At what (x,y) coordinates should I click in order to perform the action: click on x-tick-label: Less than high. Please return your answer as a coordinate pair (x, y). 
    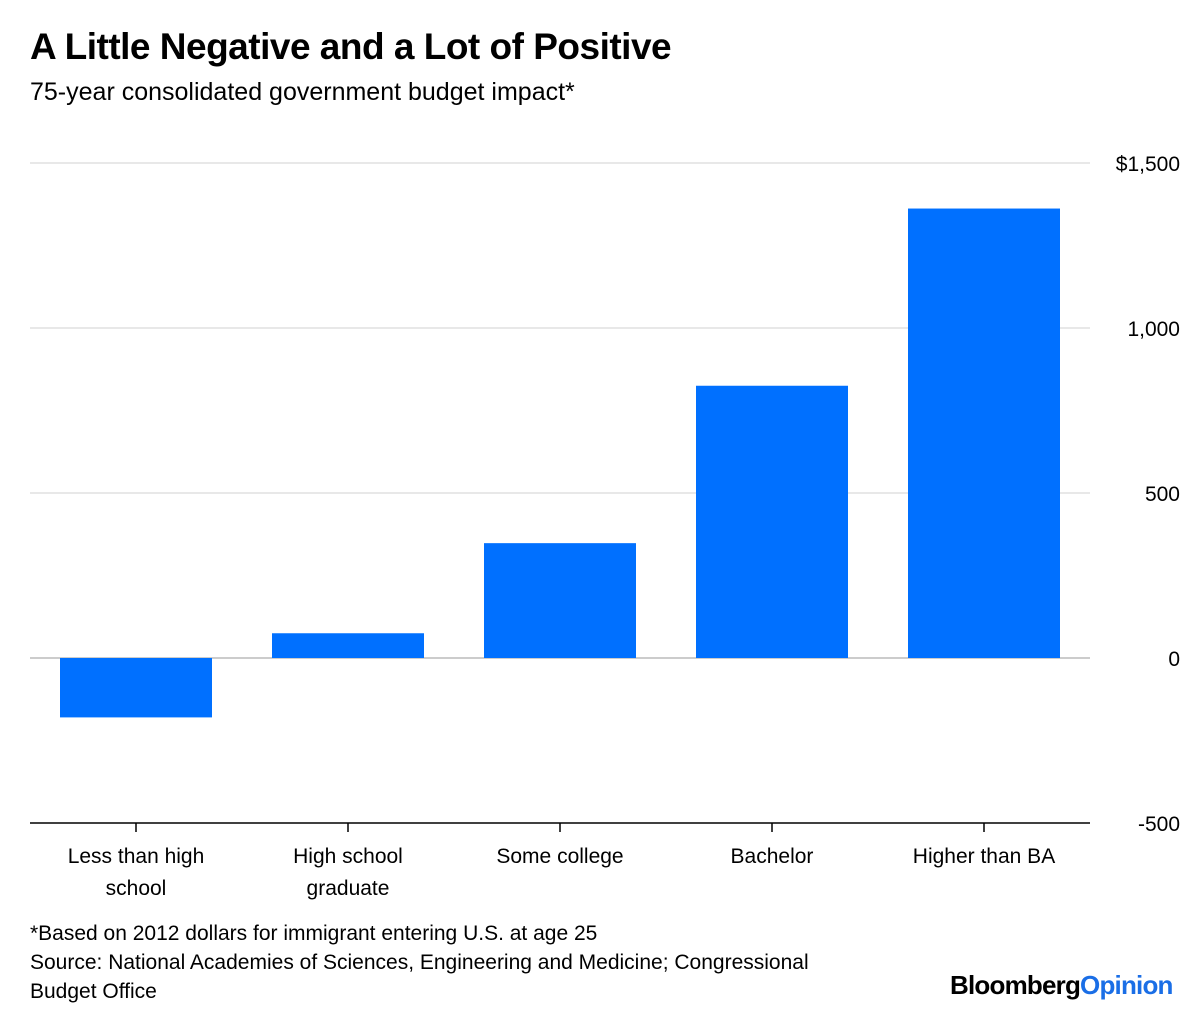
    Looking at the image, I should click on (136, 856).